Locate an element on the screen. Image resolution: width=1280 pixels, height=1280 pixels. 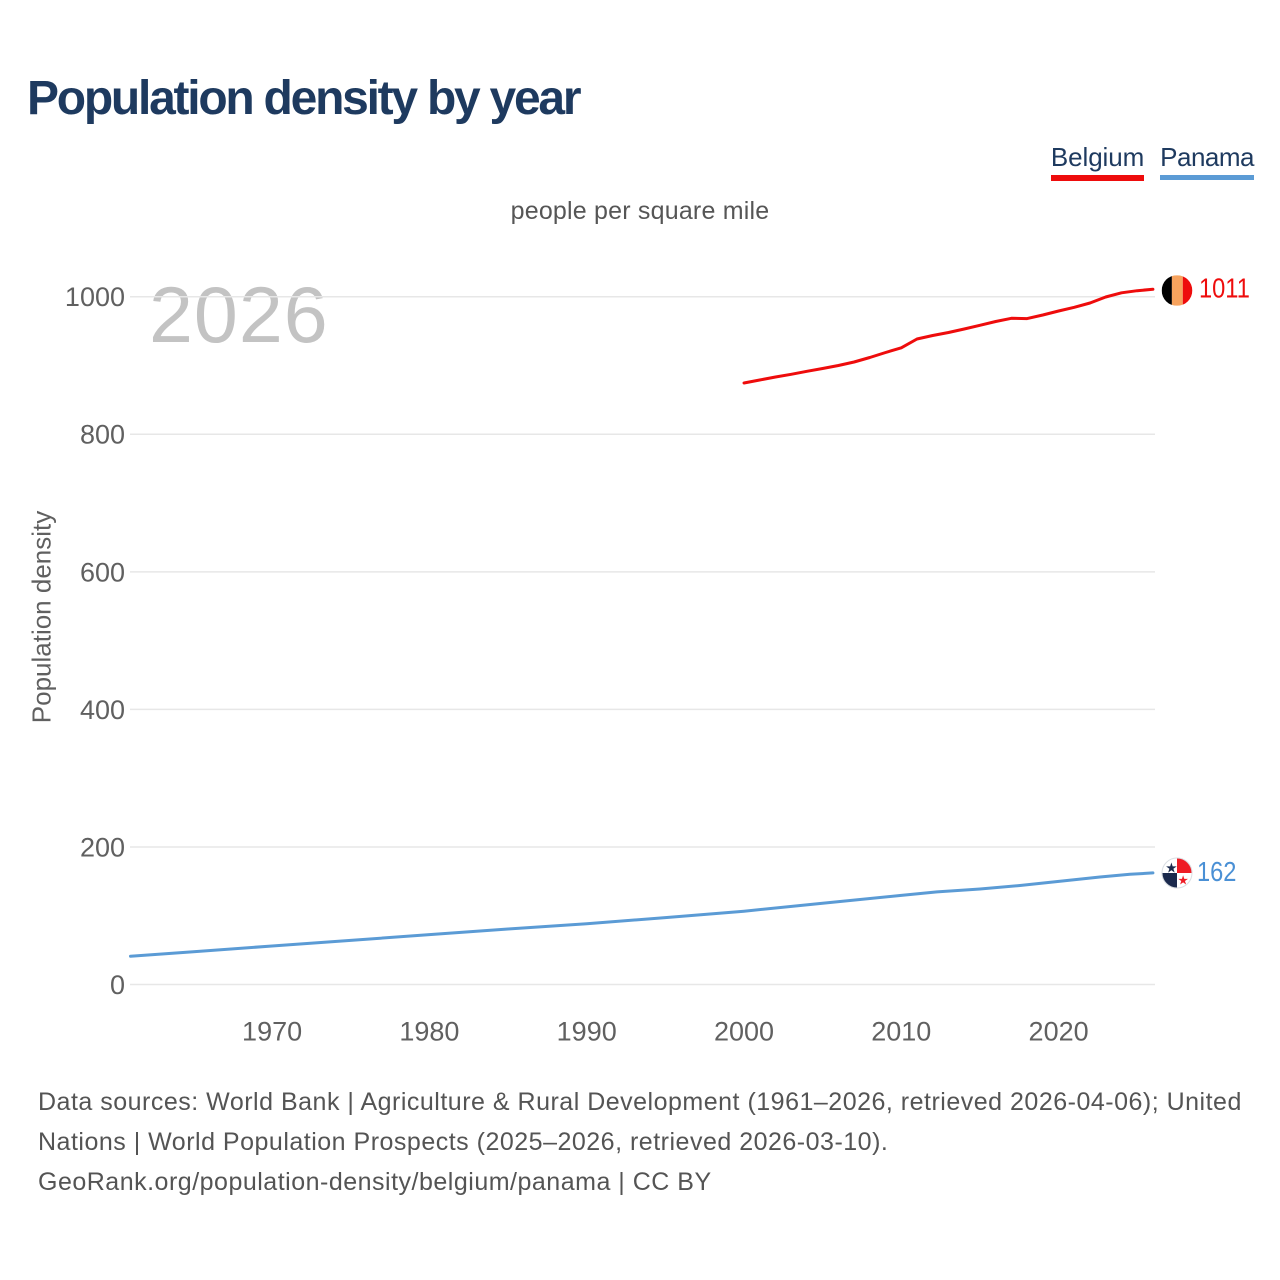
svg-text: 2010 is located at coordinates (901, 1031).